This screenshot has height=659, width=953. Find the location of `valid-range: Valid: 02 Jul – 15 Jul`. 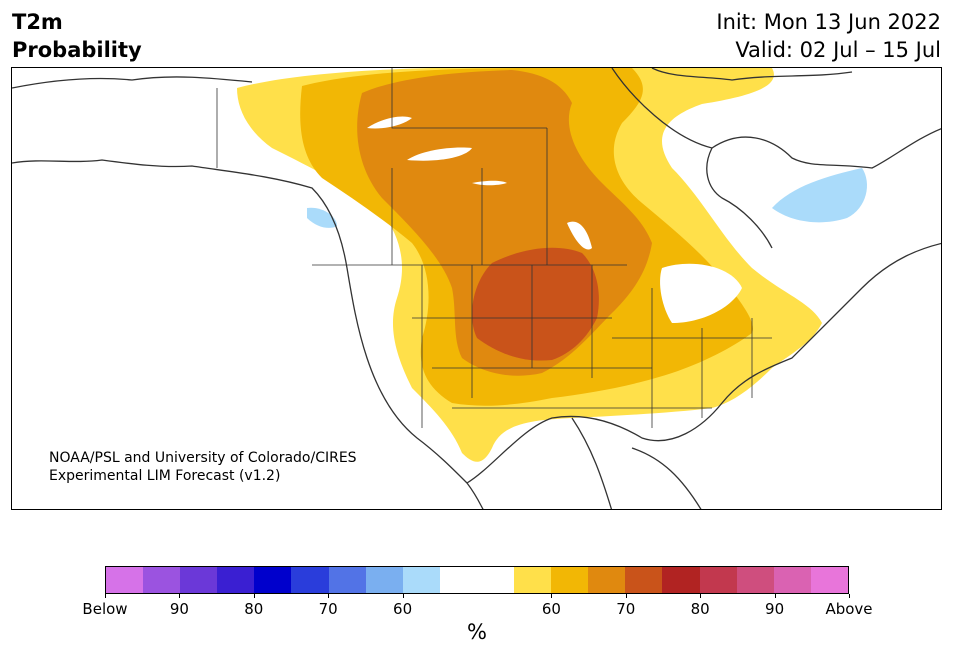

valid-range: Valid: 02 Jul – 15 Jul is located at coordinates (838, 50).